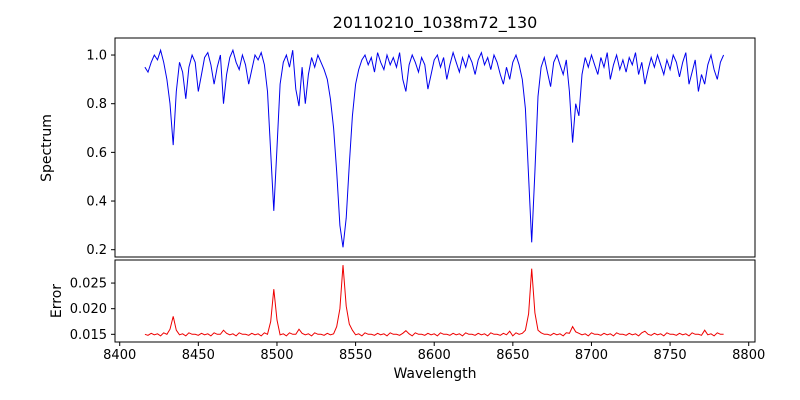  What do you see at coordinates (434, 355) in the screenshot?
I see `x-tick-label: 8600` at bounding box center [434, 355].